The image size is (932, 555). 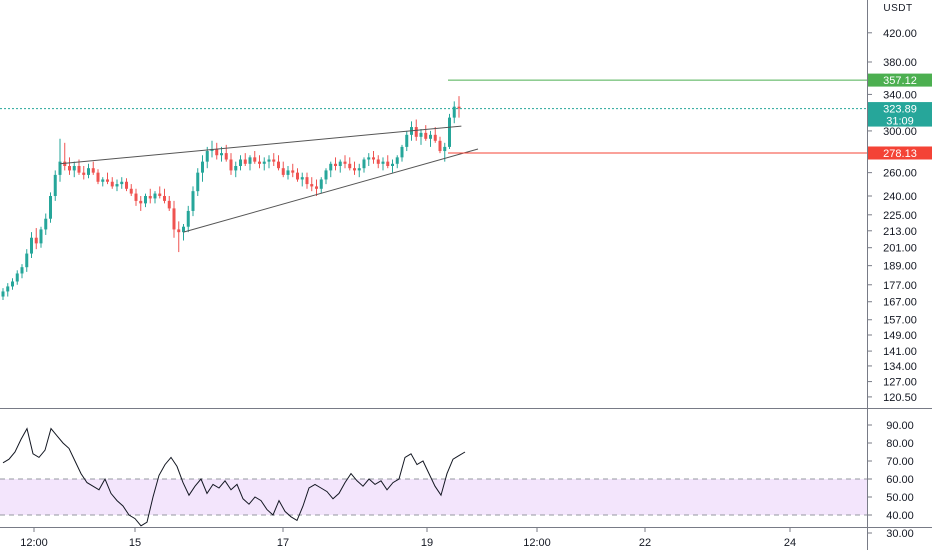 What do you see at coordinates (897, 8) in the screenshot?
I see `currency-label: USDT` at bounding box center [897, 8].